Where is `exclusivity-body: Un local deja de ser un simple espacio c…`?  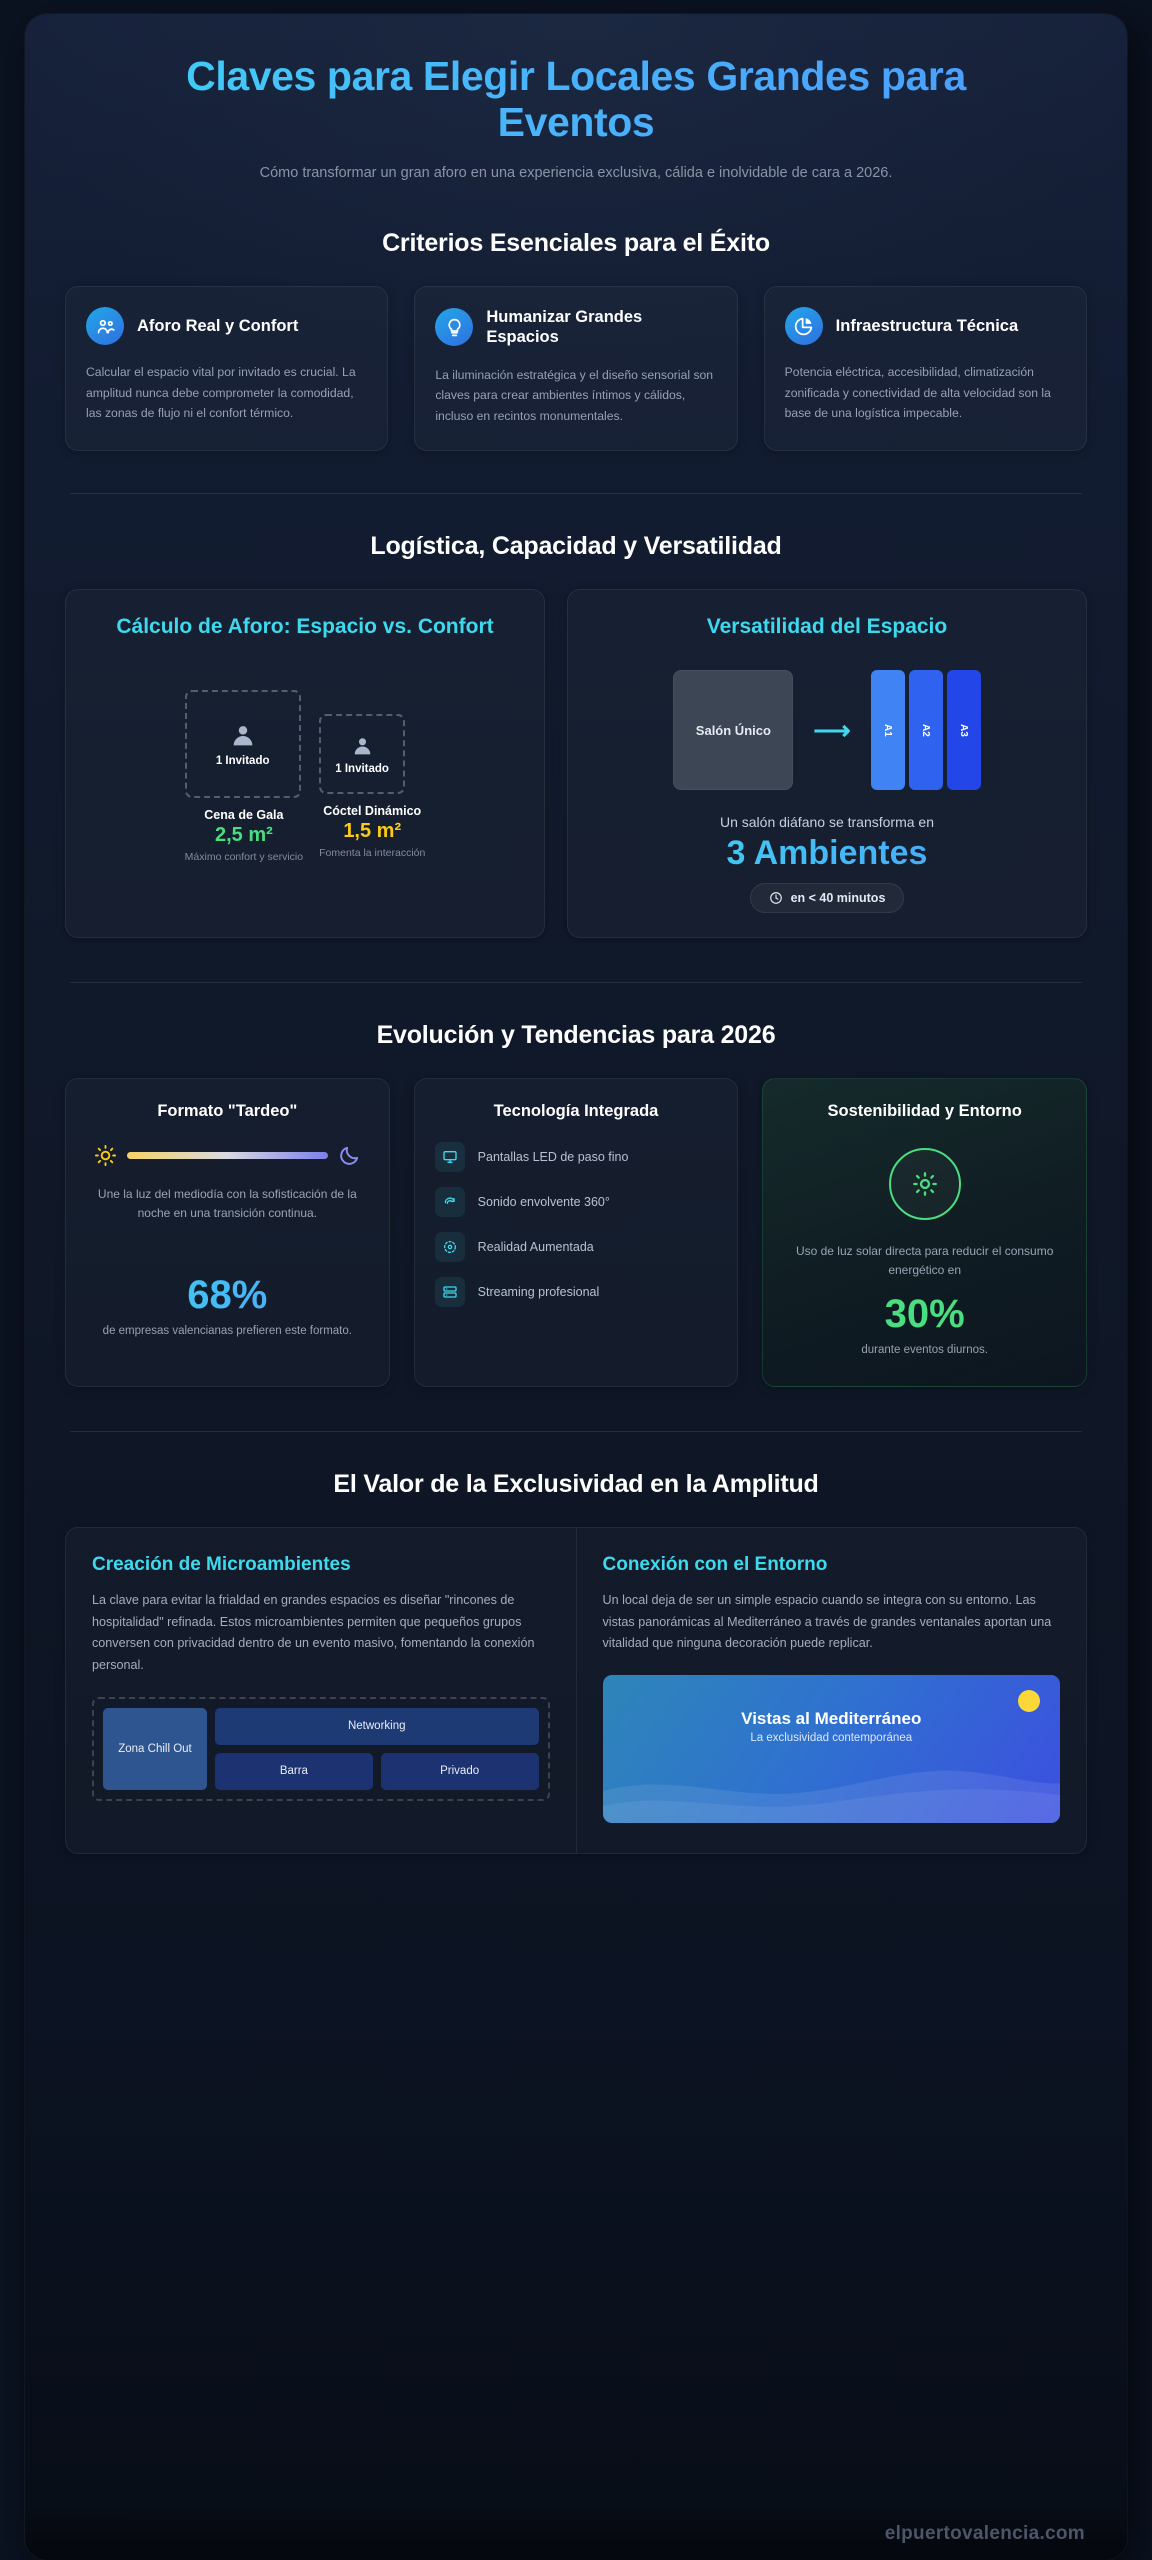
exclusivity-body: Un local deja de ser un simple espacio c… is located at coordinates (827, 1622).